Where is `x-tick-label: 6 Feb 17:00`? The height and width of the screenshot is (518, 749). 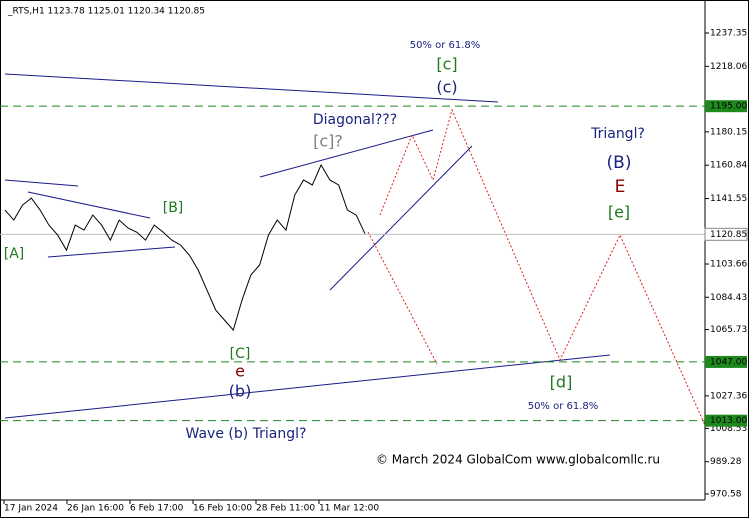
x-tick-label: 6 Feb 17:00 is located at coordinates (157, 509).